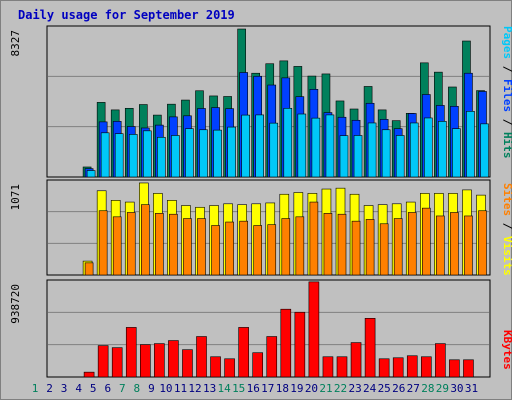 This screenshot has width=512, height=400. Describe the element at coordinates (78, 388) in the screenshot. I see `x-tick-label: 4` at that location.